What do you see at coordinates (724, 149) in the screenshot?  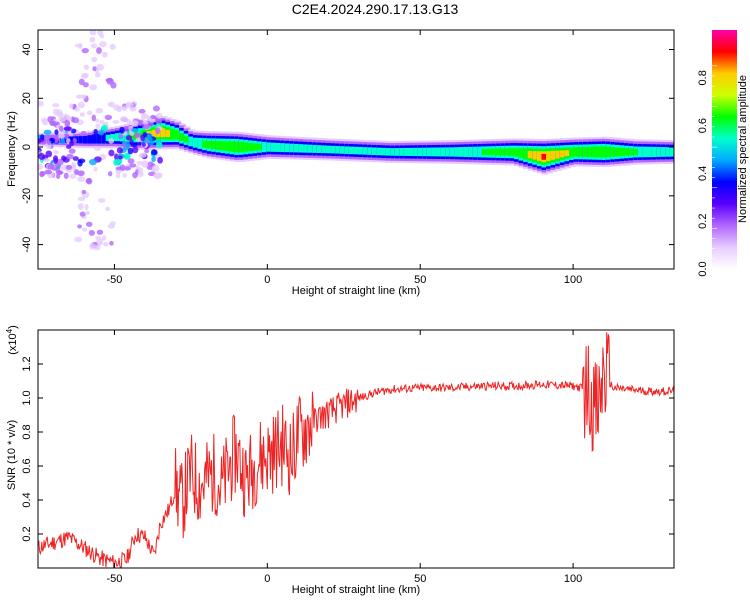 I see `colorbar-gradient` at bounding box center [724, 149].